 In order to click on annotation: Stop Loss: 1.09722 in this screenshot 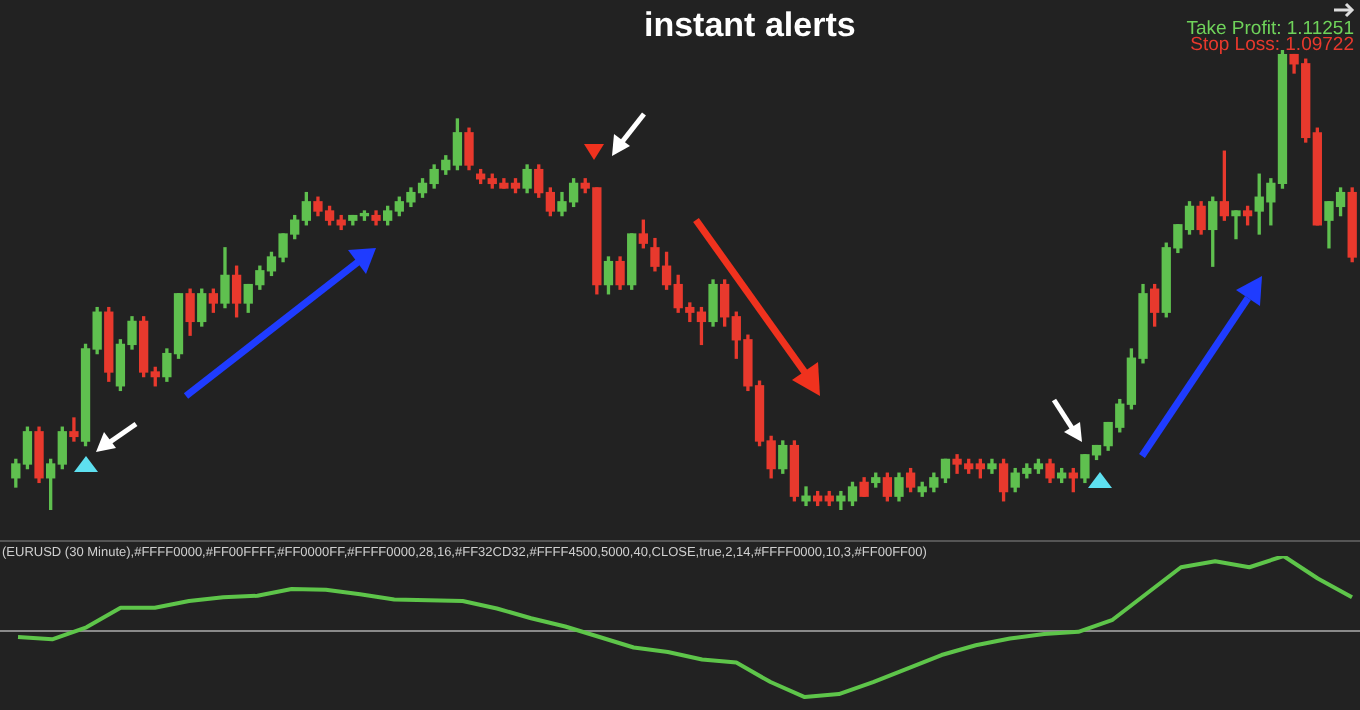, I will do `click(1272, 45)`.